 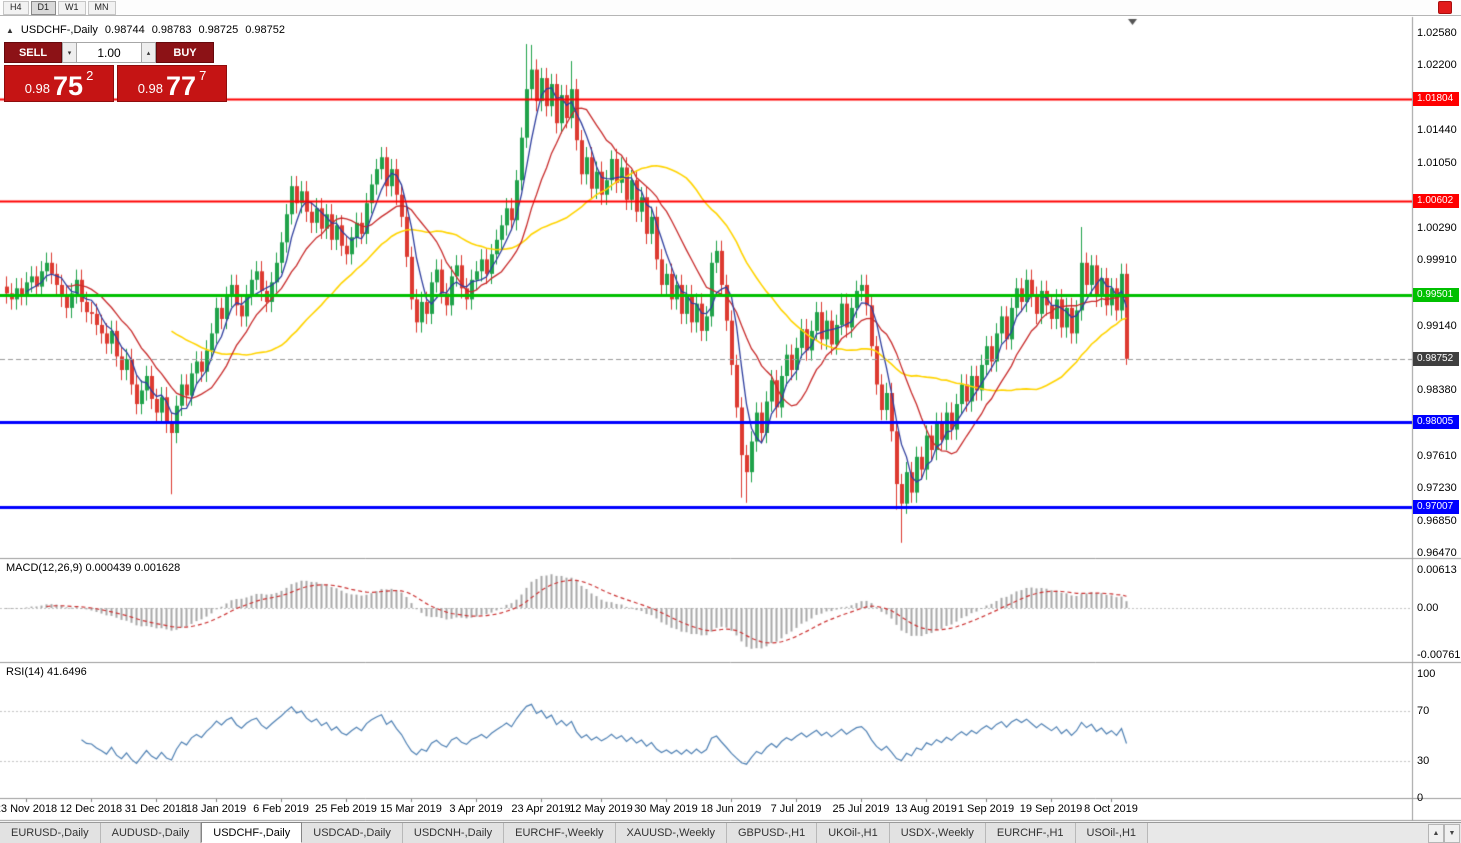 What do you see at coordinates (937, 833) in the screenshot?
I see `tab-usdx-weekly: USDX-,Weekly` at bounding box center [937, 833].